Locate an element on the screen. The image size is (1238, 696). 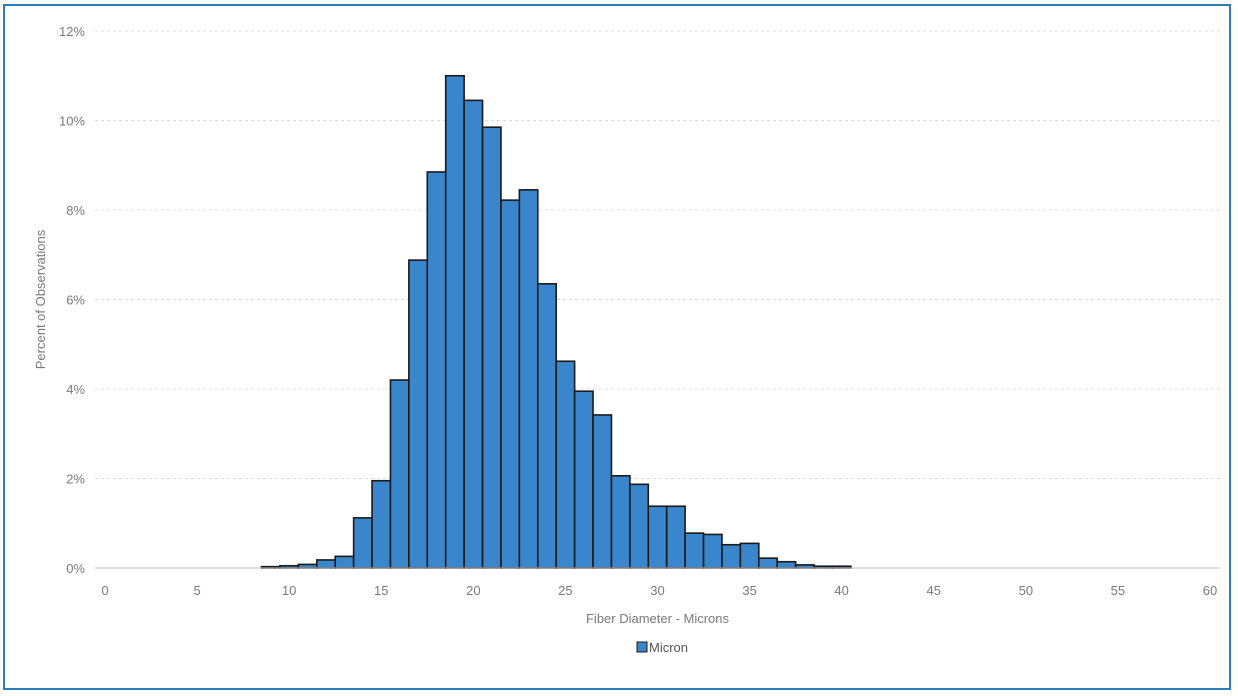
y-axis-ticks: 0% 2% 4% 6% 8% 10% 12% is located at coordinates (72, 300).